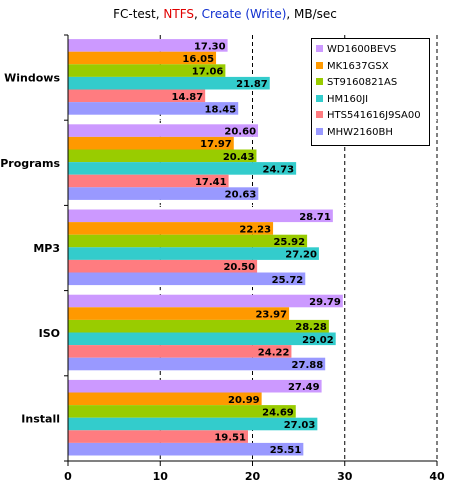  I want to click on bar-mp3-mk1637gsx, so click(171, 228).